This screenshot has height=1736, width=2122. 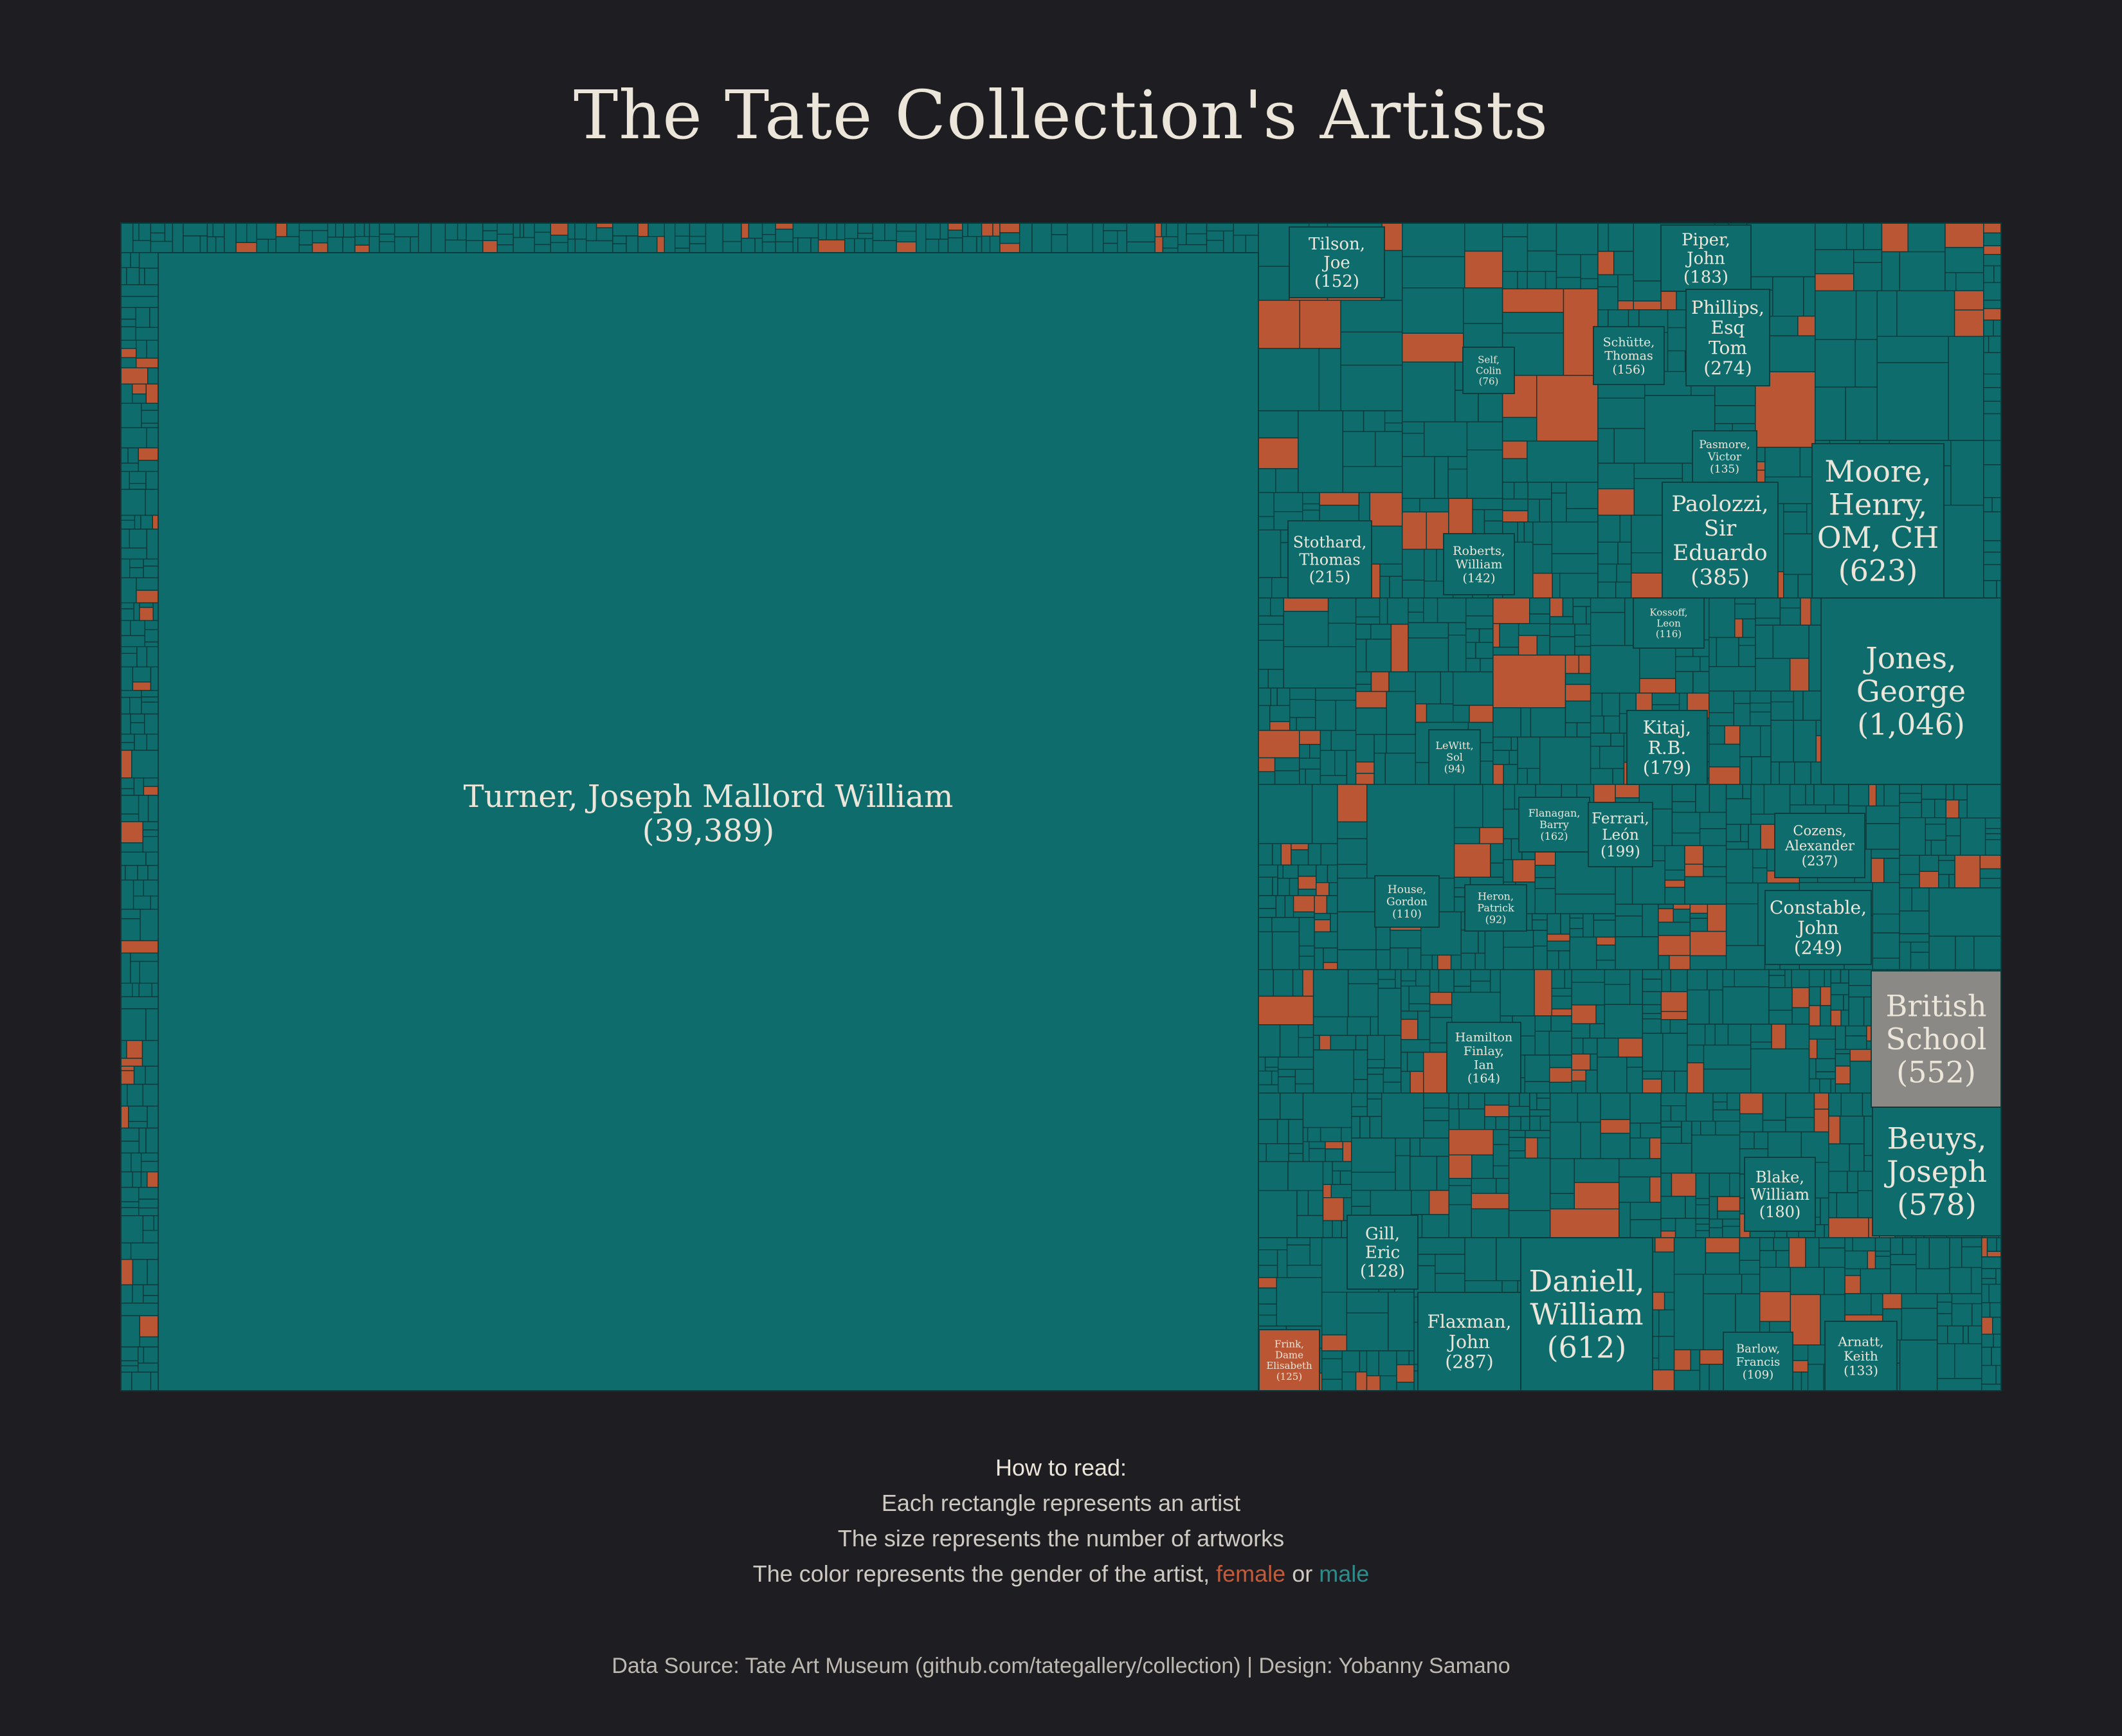 What do you see at coordinates (1587, 1281) in the screenshot?
I see `artist-name-label: Daniell,` at bounding box center [1587, 1281].